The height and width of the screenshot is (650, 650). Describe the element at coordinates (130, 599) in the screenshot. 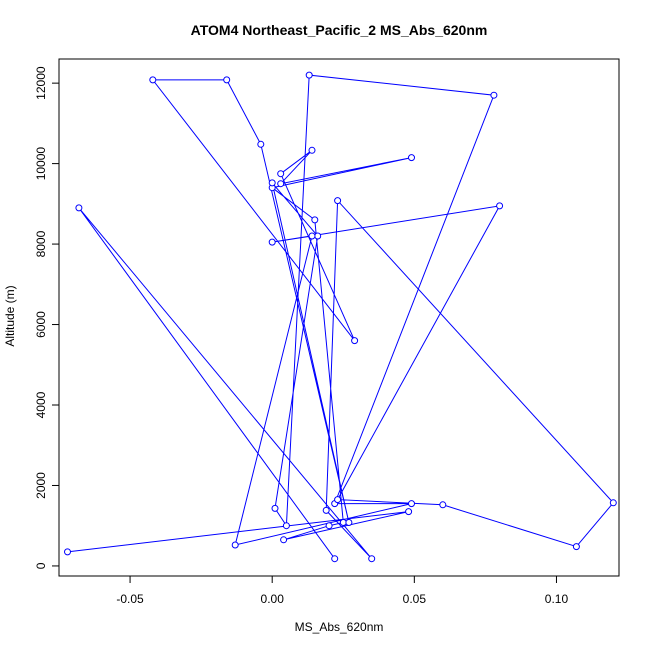

I see `x-tick-label: -0.05` at that location.